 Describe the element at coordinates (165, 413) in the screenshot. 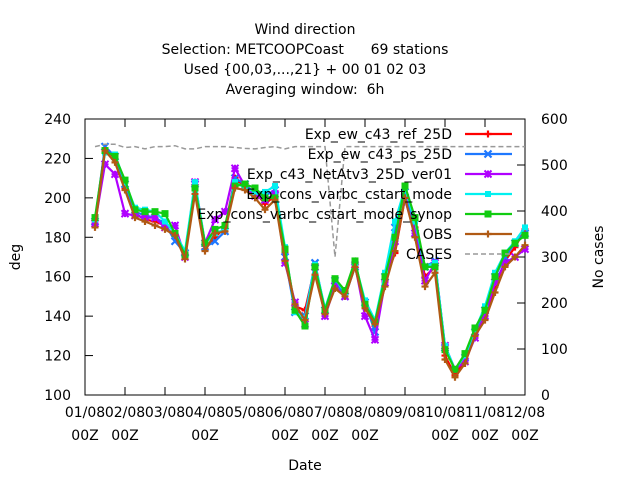

I see `x-tick-label: 03/08` at that location.